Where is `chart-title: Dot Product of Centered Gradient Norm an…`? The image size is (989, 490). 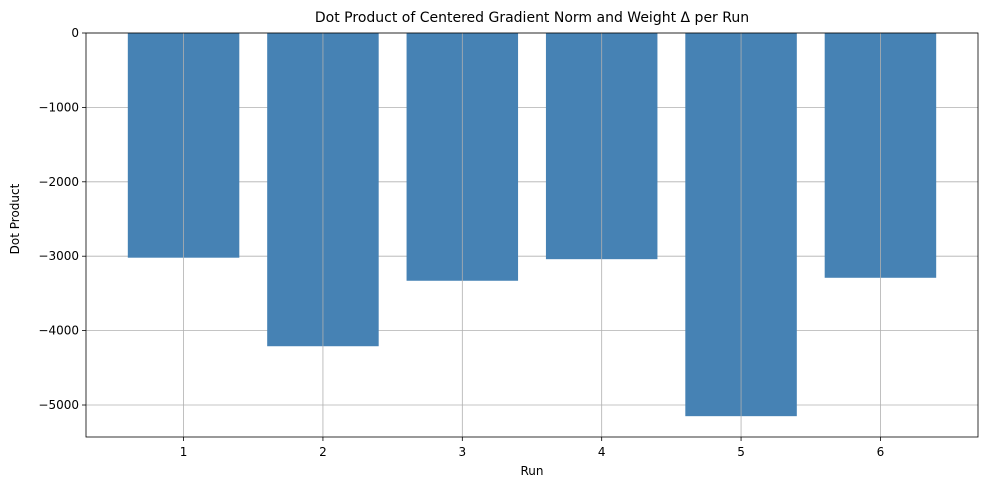 chart-title: Dot Product of Centered Gradient Norm an… is located at coordinates (532, 18).